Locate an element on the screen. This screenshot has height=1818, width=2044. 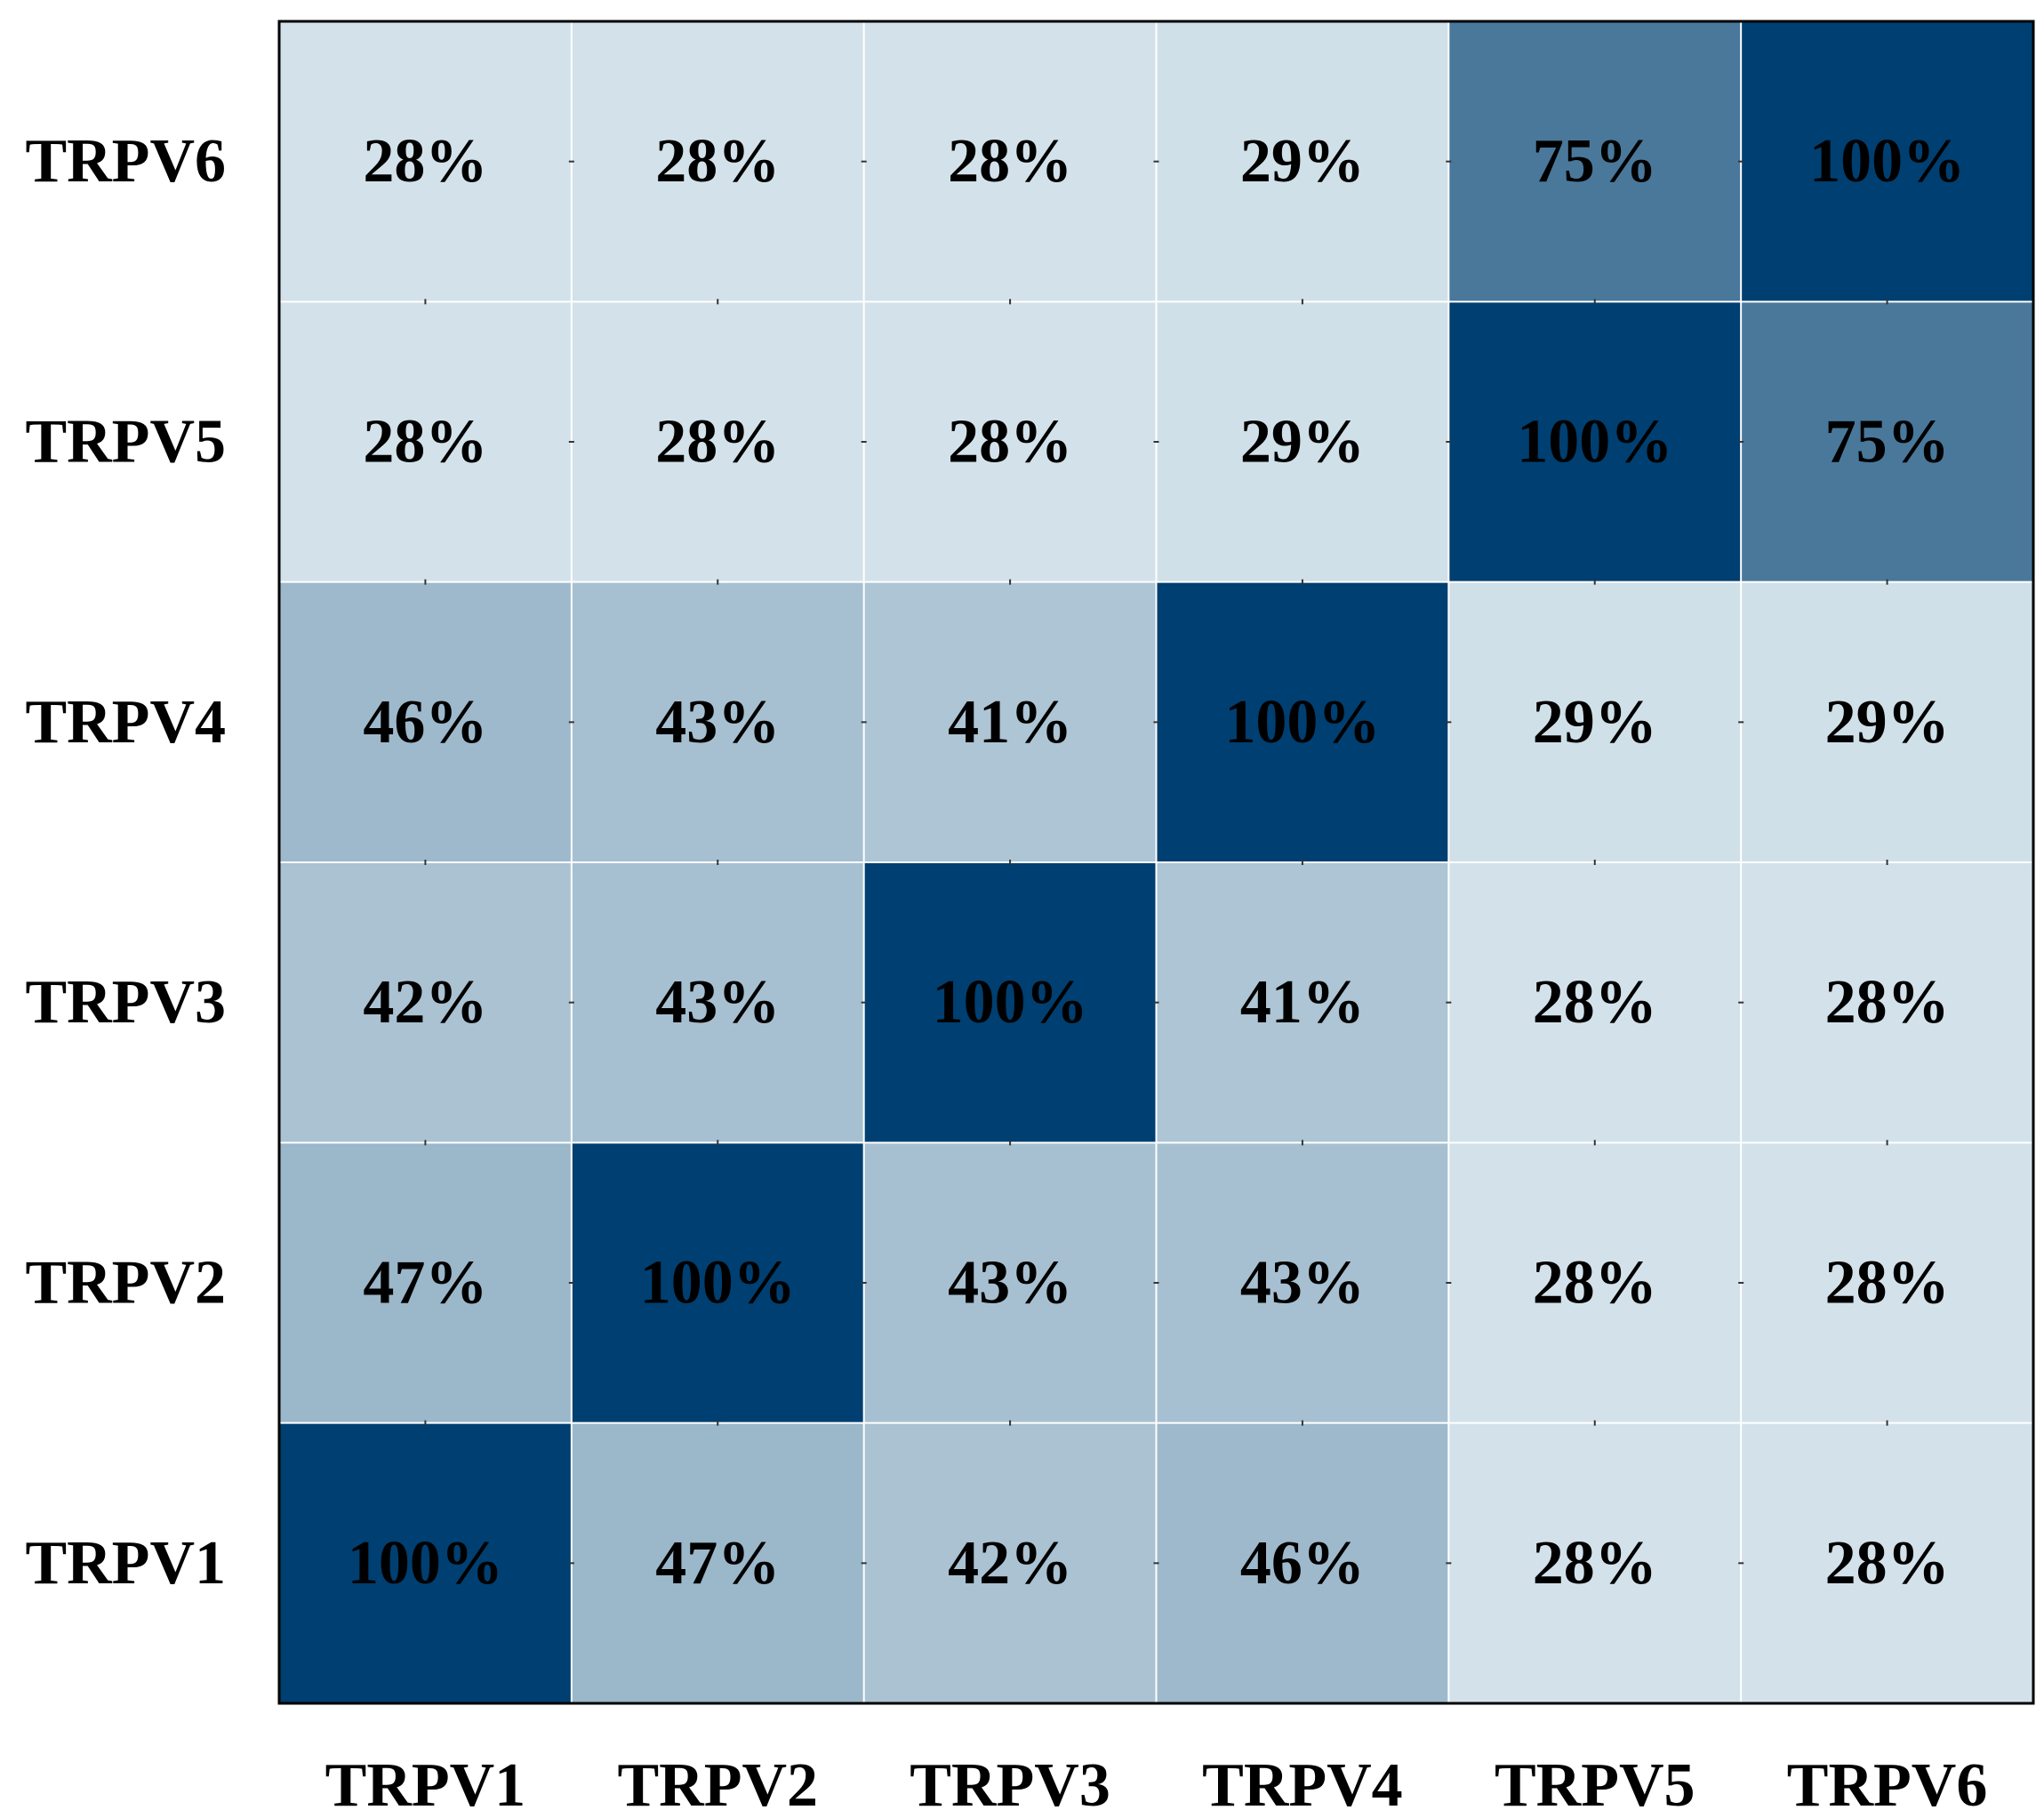
heatmap-cell-TRPV6-TRPV4 is located at coordinates (1302, 162).